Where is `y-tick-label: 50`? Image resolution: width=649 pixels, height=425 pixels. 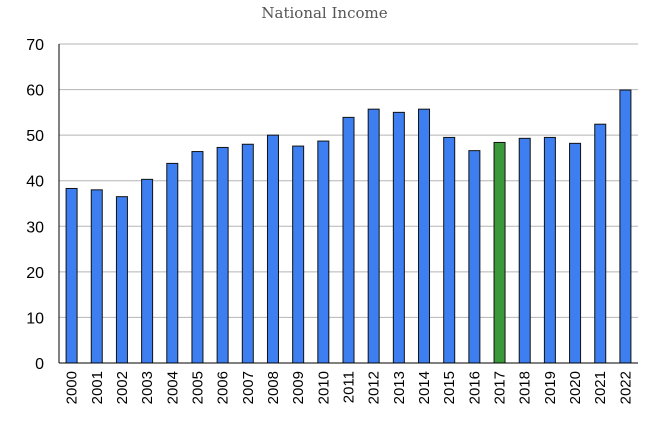 y-tick-label: 50 is located at coordinates (35, 136).